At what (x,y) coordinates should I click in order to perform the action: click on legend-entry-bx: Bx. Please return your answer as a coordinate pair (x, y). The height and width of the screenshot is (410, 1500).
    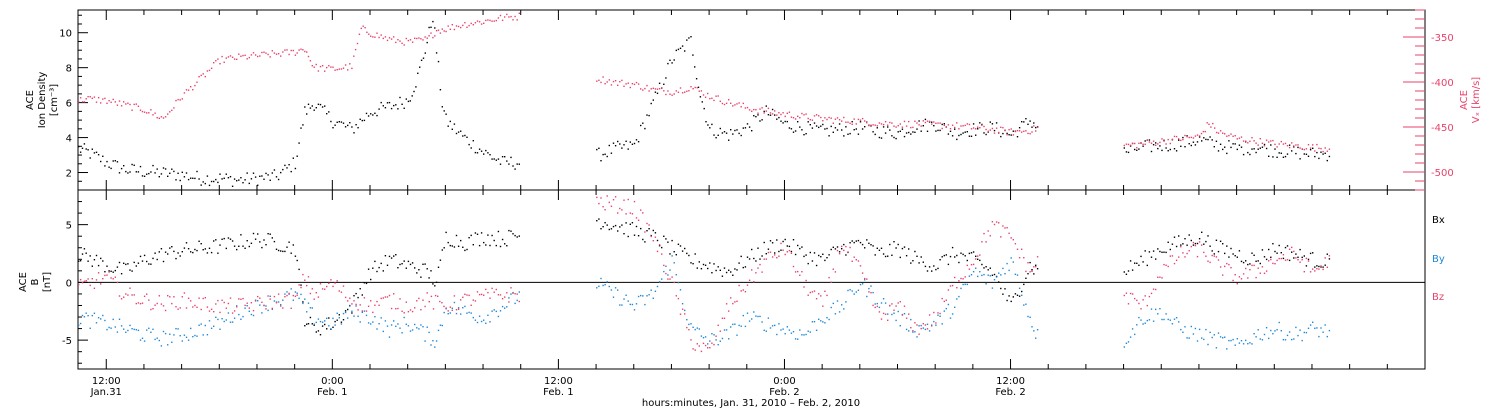
    Looking at the image, I should click on (1438, 220).